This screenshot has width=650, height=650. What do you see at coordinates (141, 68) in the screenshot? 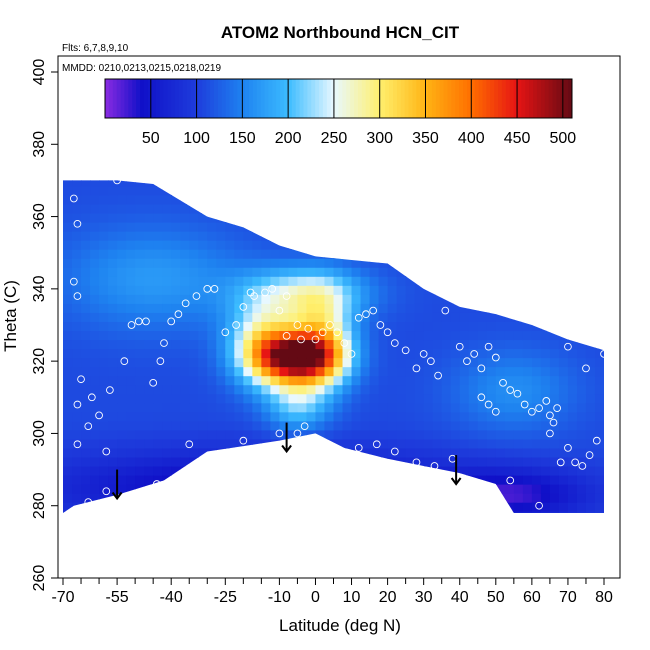
I see `dates-label: MMDD: 0210,0213,0215,0218,0219` at bounding box center [141, 68].